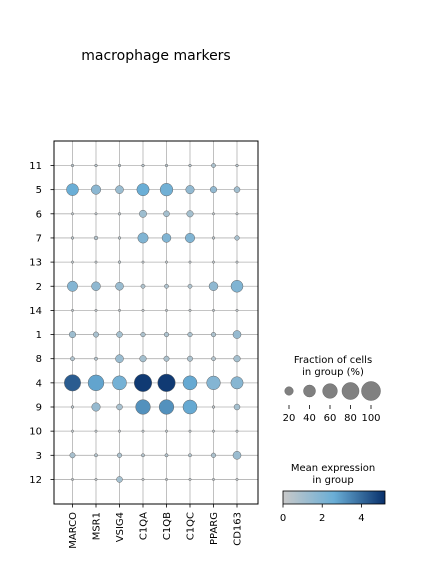 This screenshot has width=428, height=566. Describe the element at coordinates (72, 310) in the screenshot. I see `dot-14-MARCO` at that location.